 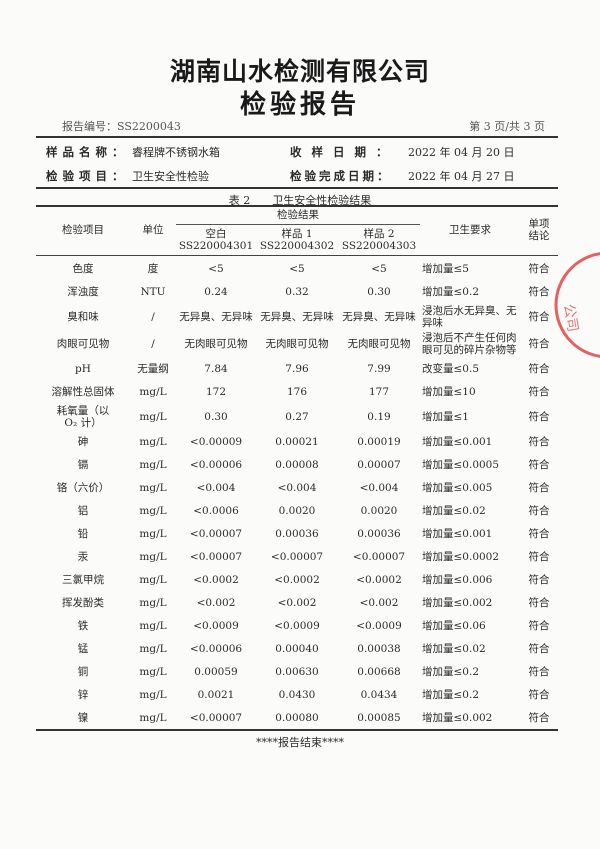 What do you see at coordinates (379, 233) in the screenshot?
I see `header-sample-2-label: 样品 2` at bounding box center [379, 233].